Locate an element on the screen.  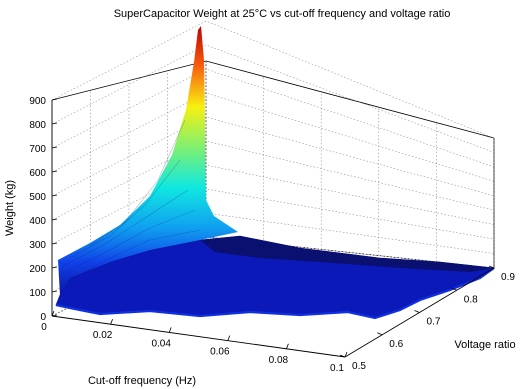
z-tick-label: 200 is located at coordinates (37, 269).